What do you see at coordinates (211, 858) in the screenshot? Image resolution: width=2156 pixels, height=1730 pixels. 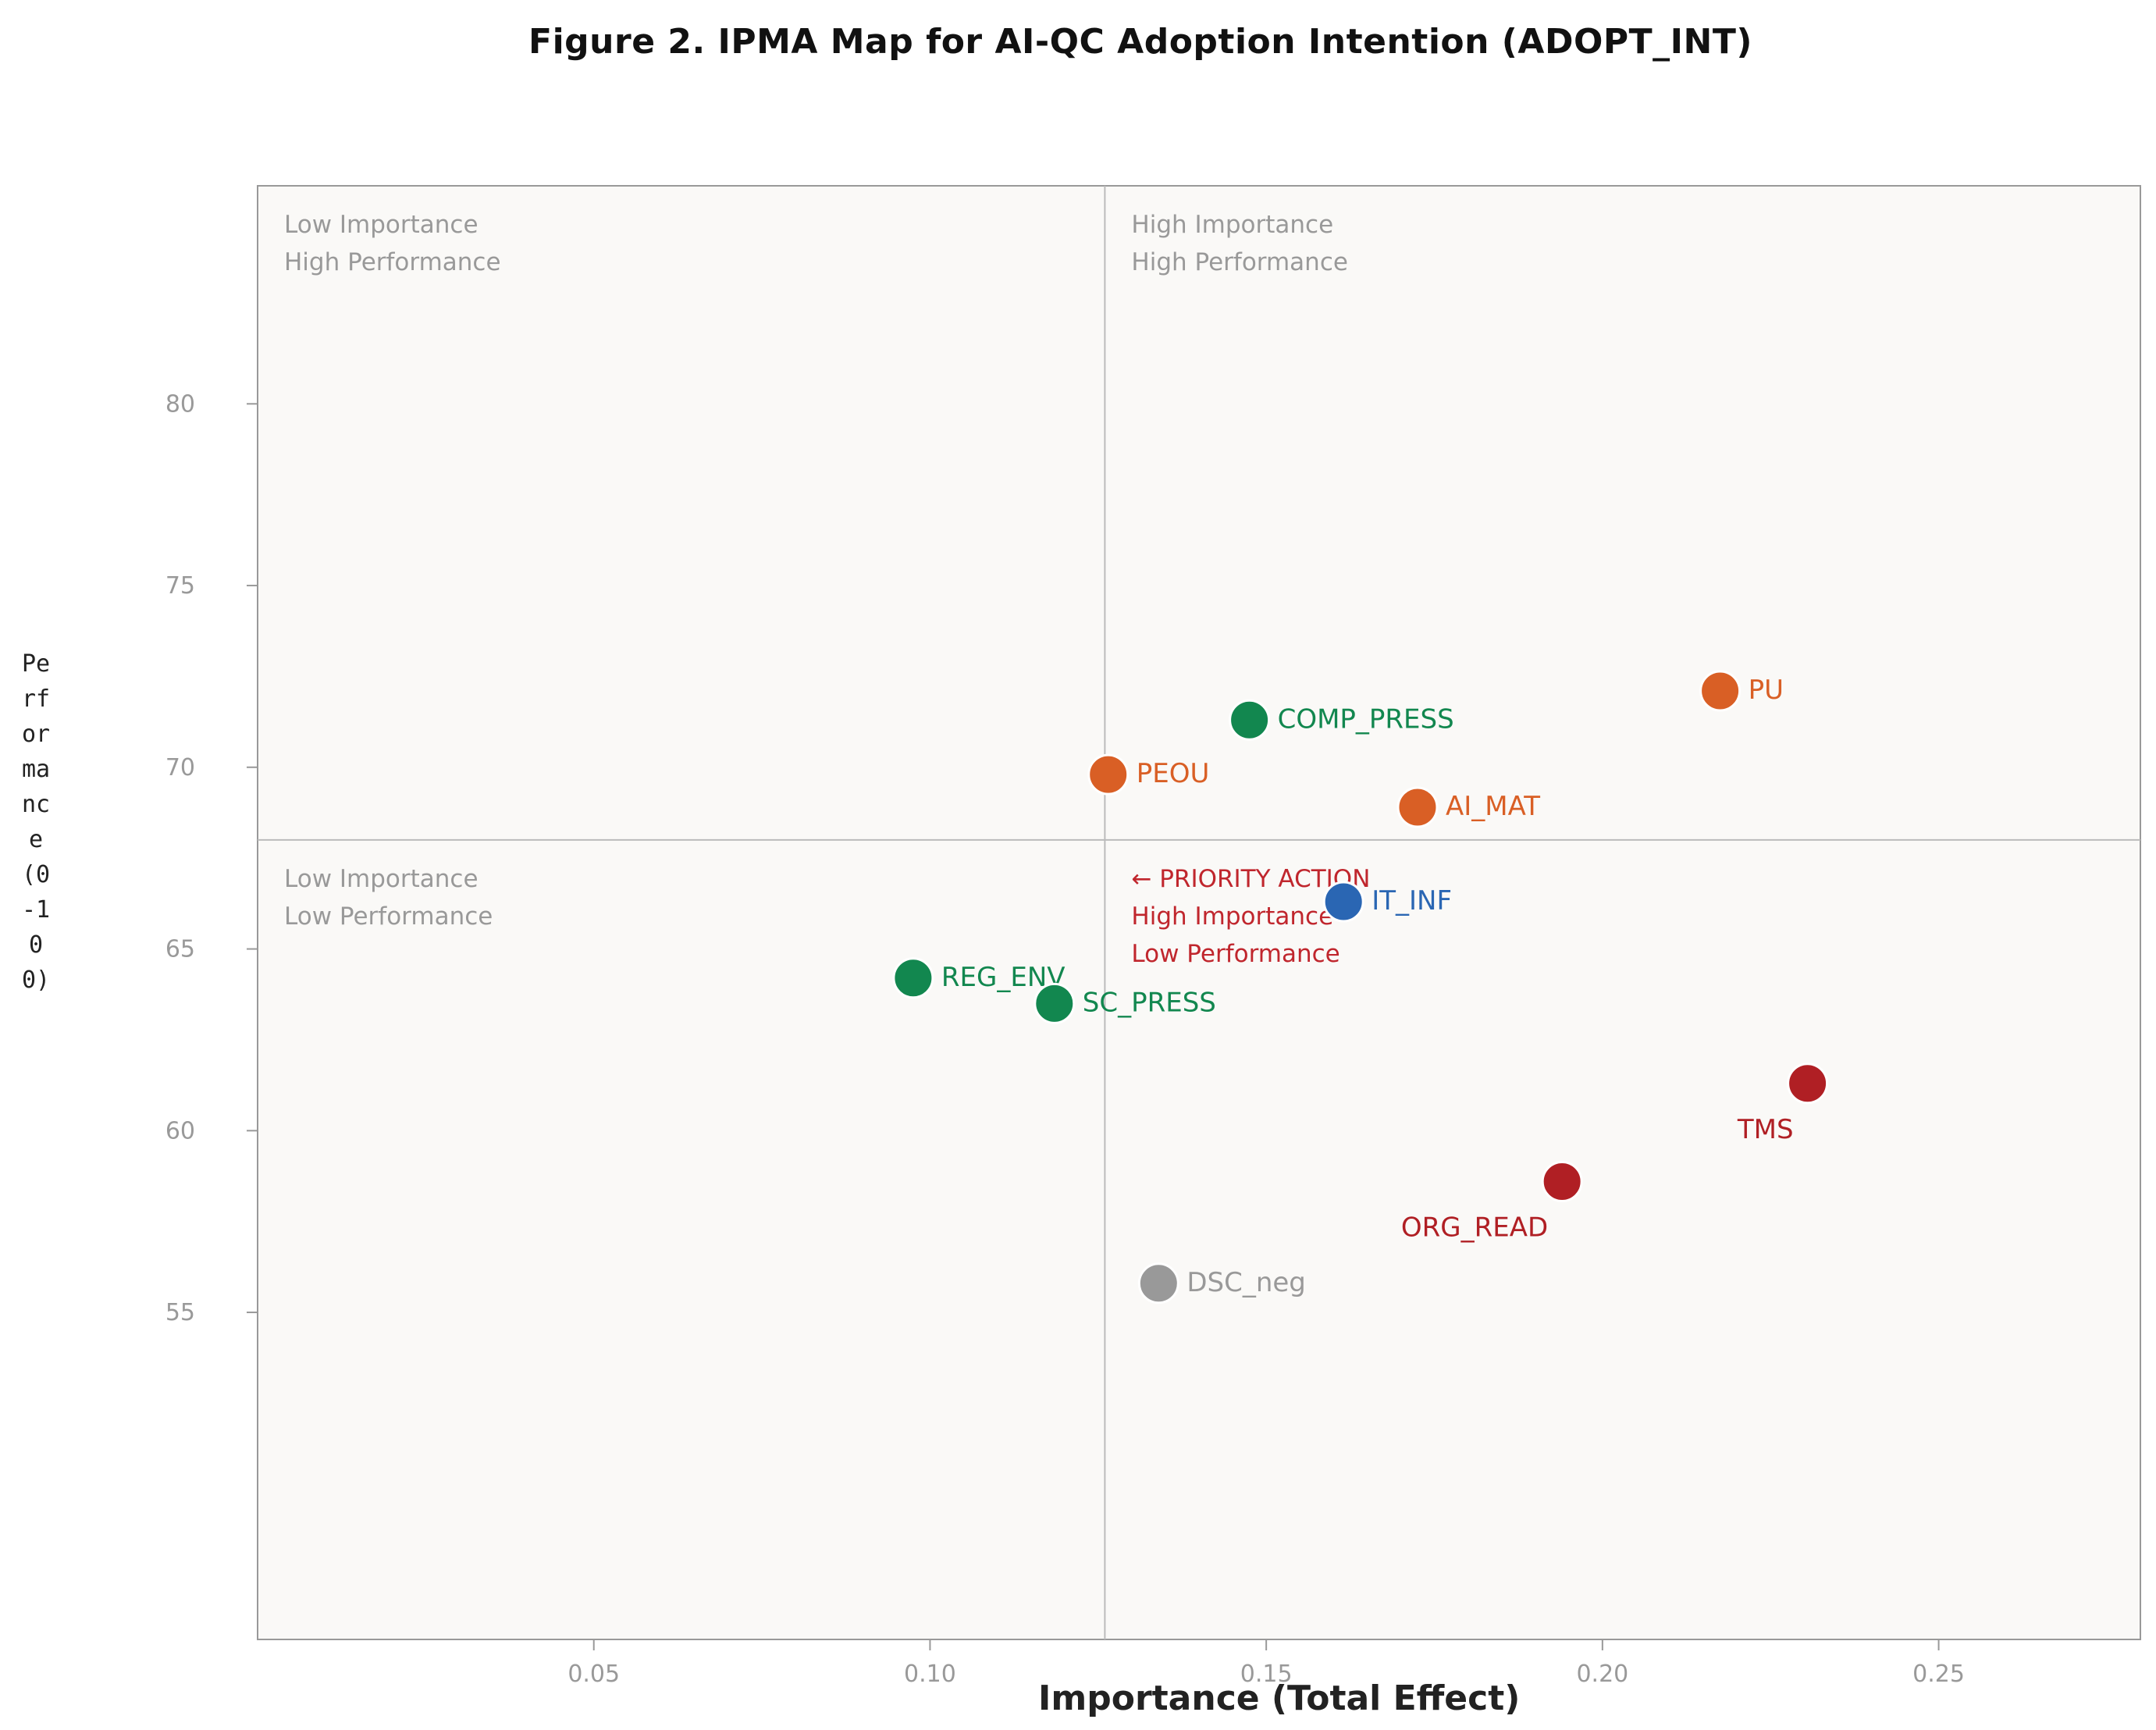 I see `y-axis-ticks: 55 60 65 70 75 80` at bounding box center [211, 858].